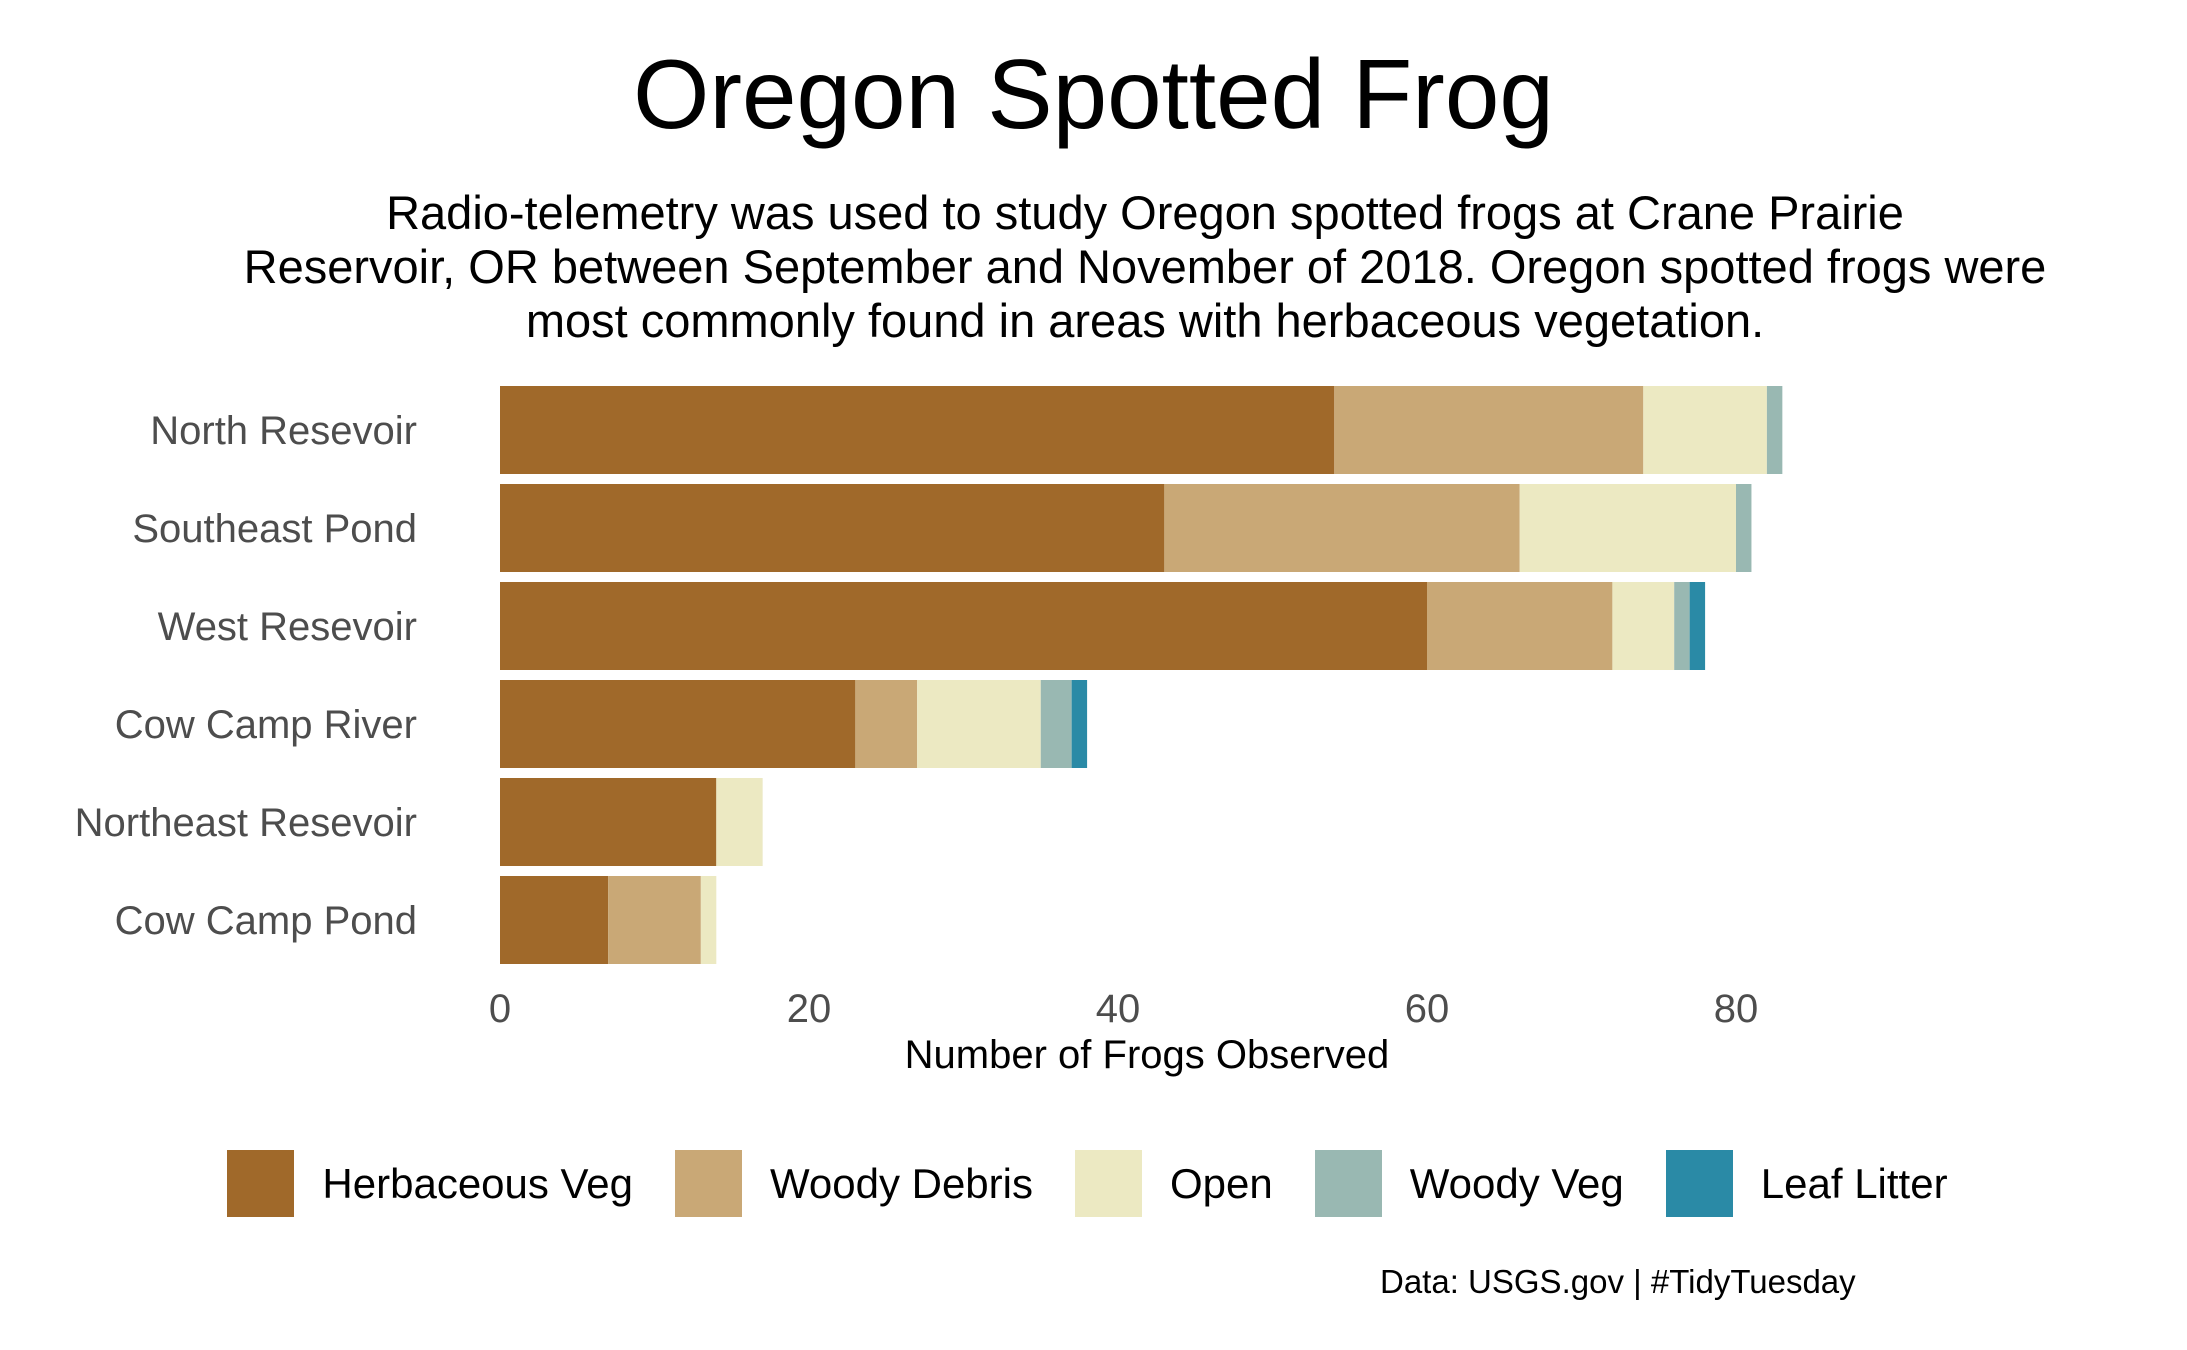 The image size is (2187, 1350). What do you see at coordinates (1774, 430) in the screenshot?
I see `bar-north-resevoir-woody-veg` at bounding box center [1774, 430].